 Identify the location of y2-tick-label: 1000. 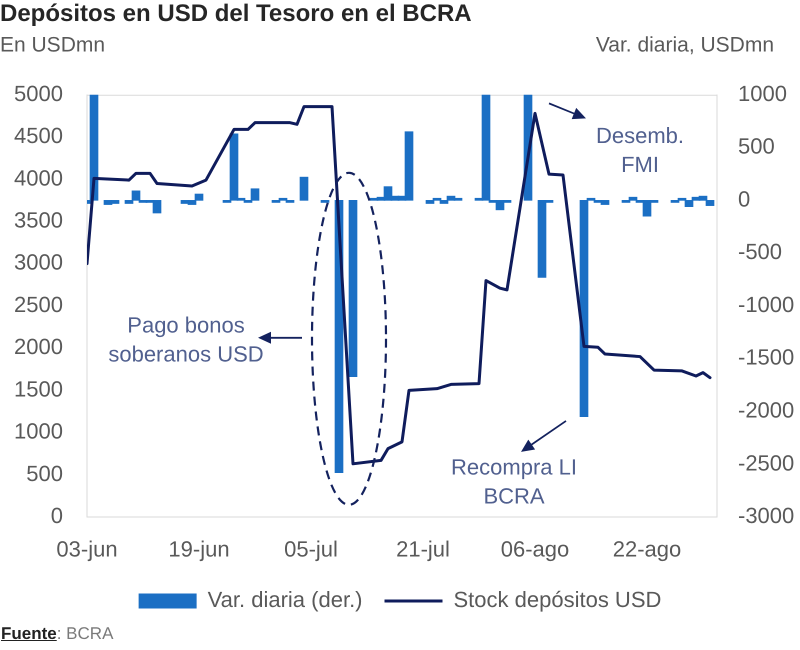
(762, 93).